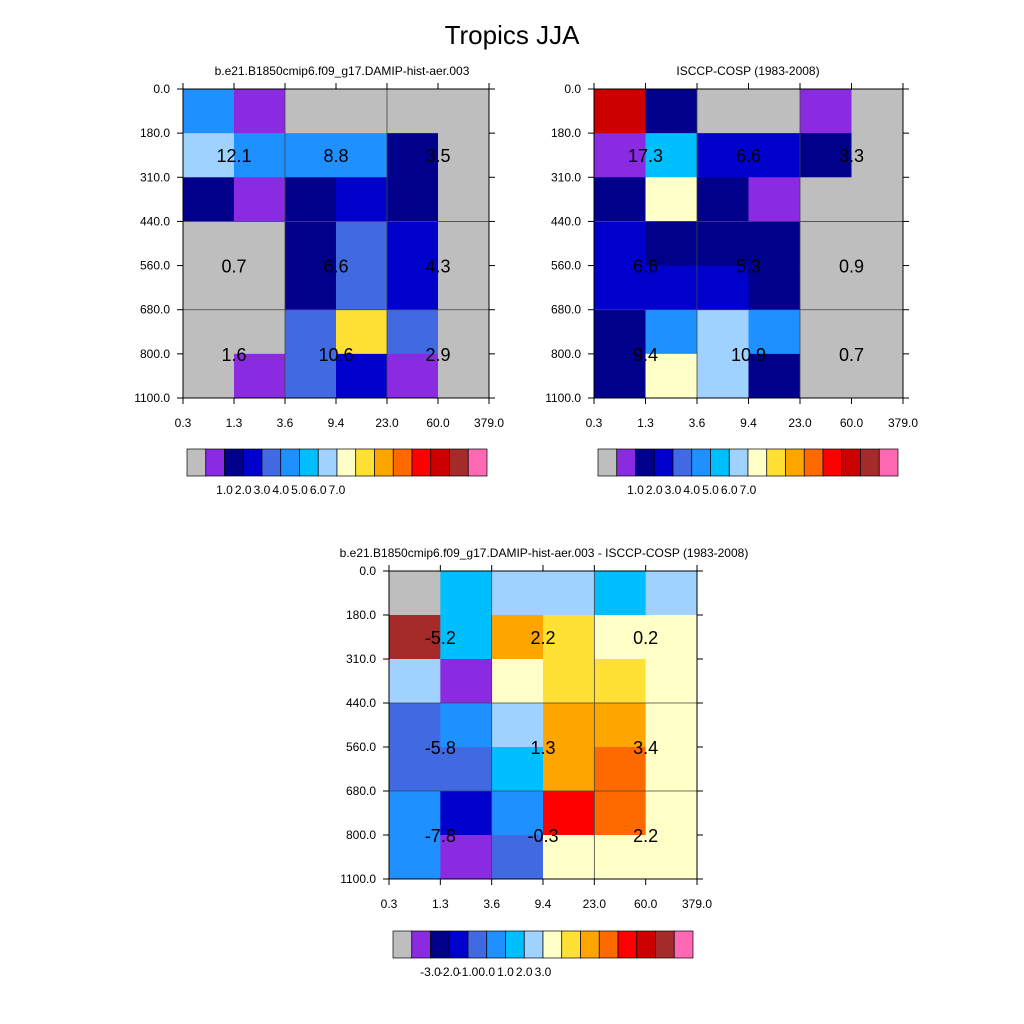 The height and width of the screenshot is (1024, 1024). What do you see at coordinates (155, 133) in the screenshot?
I see `y-tick-label: 180.0` at bounding box center [155, 133].